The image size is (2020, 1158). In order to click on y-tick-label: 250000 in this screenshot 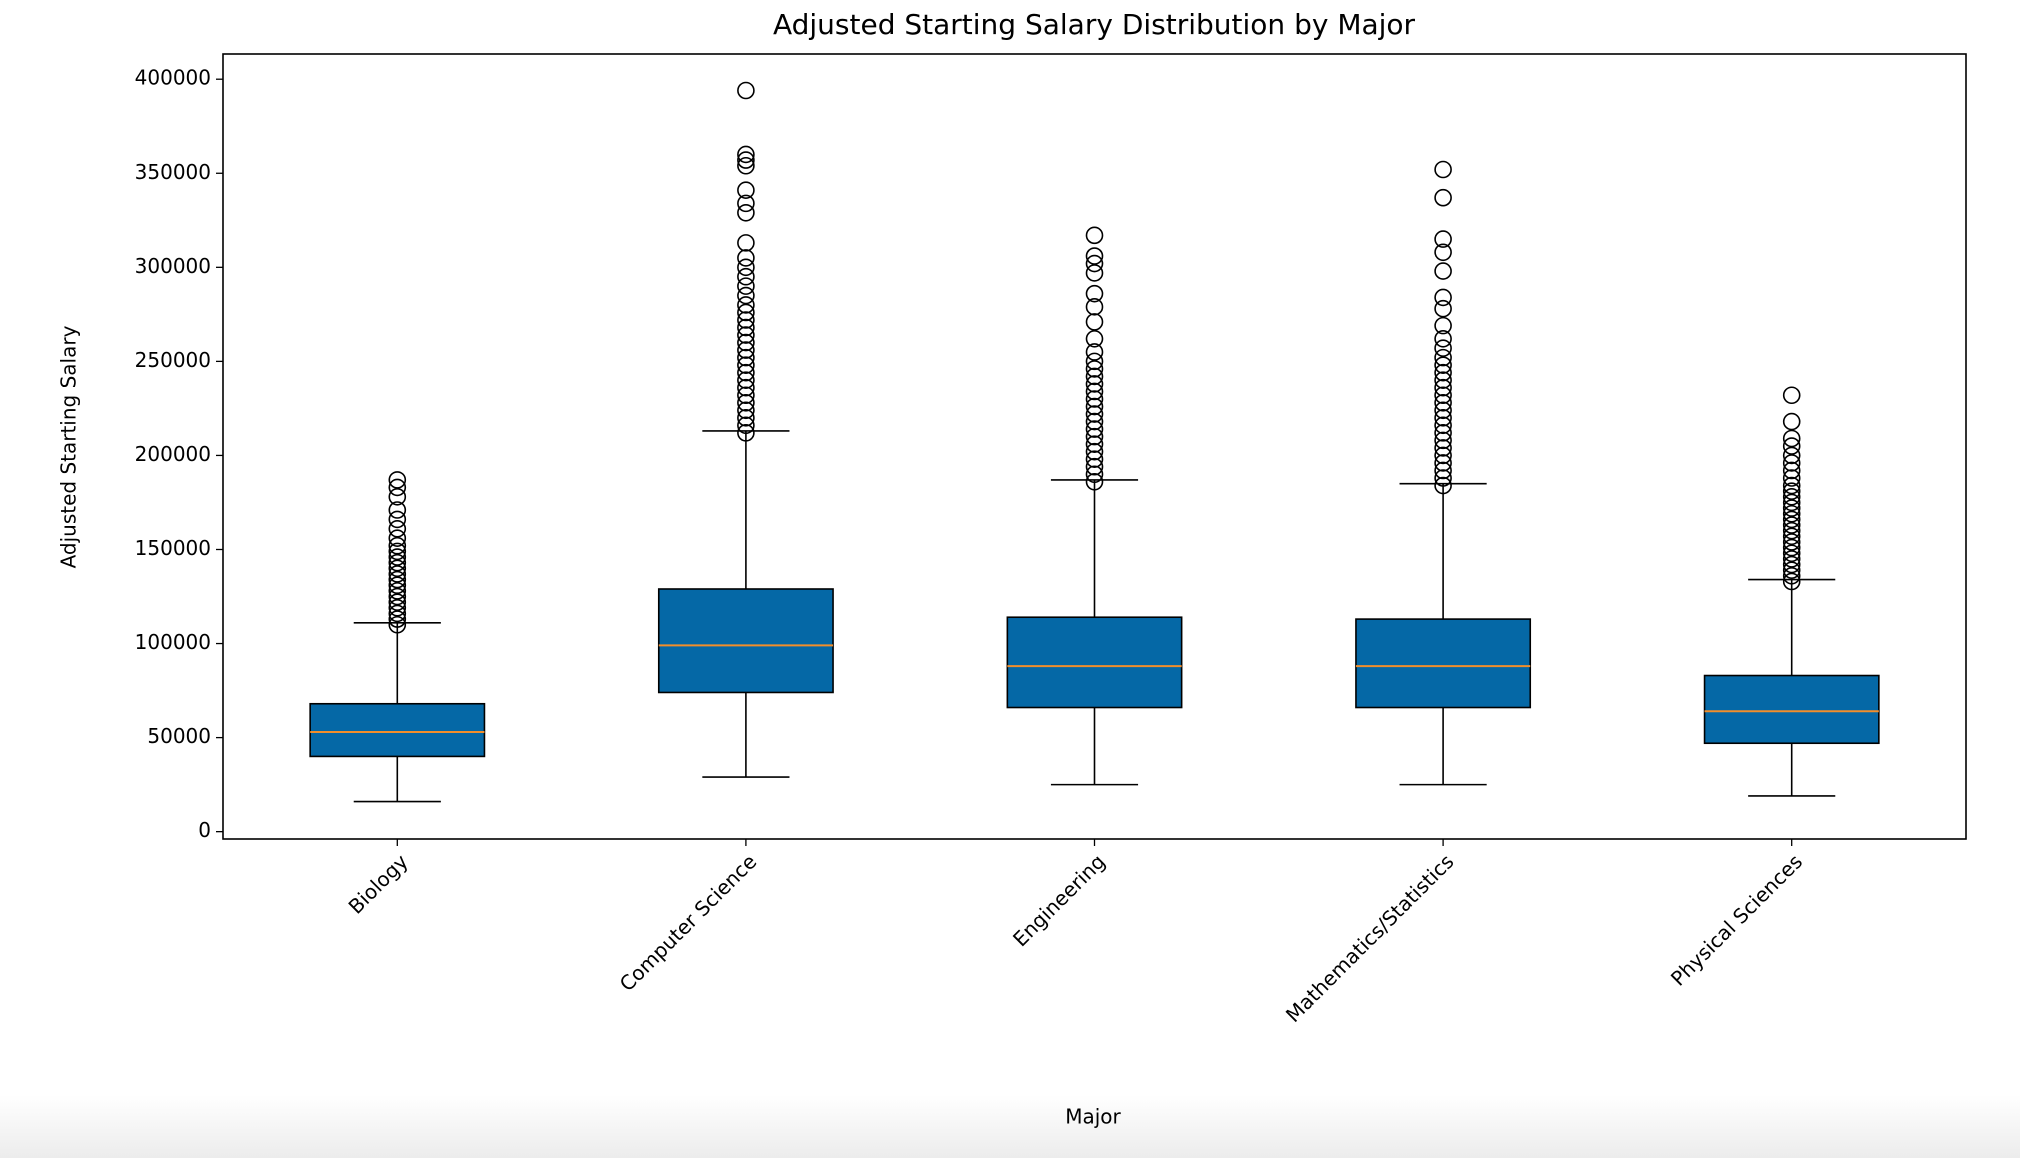, I will do `click(173, 360)`.